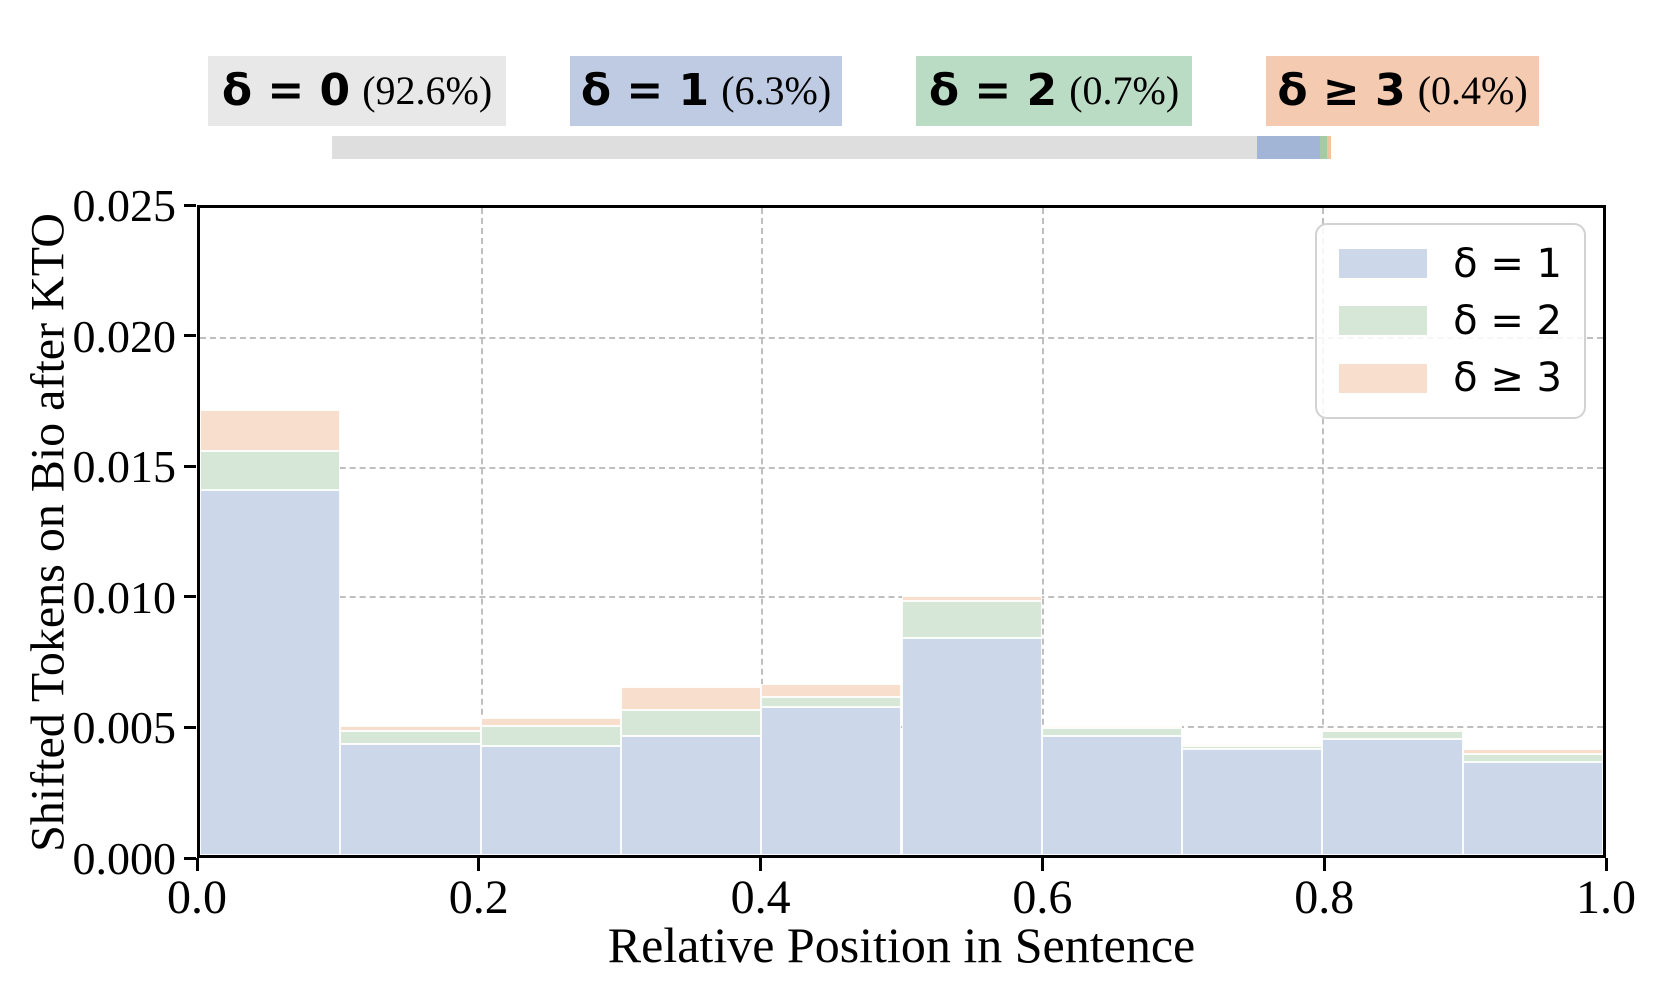 This screenshot has width=1661, height=997. What do you see at coordinates (410, 728) in the screenshot?
I see `bar-segment-series2-bin1` at bounding box center [410, 728].